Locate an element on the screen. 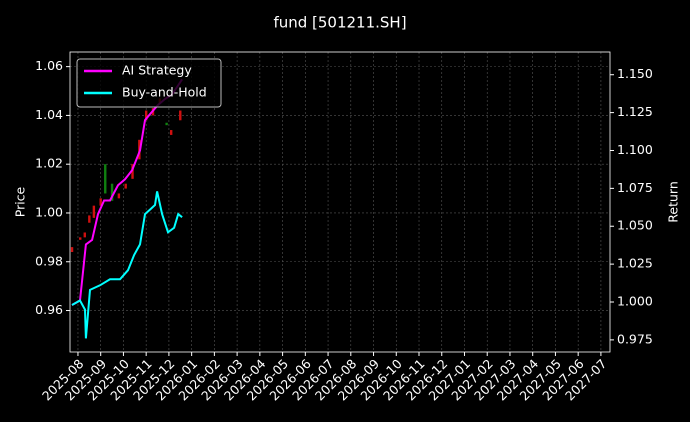 This screenshot has height=422, width=690. y2-tick-label: 1.150 is located at coordinates (635, 73).